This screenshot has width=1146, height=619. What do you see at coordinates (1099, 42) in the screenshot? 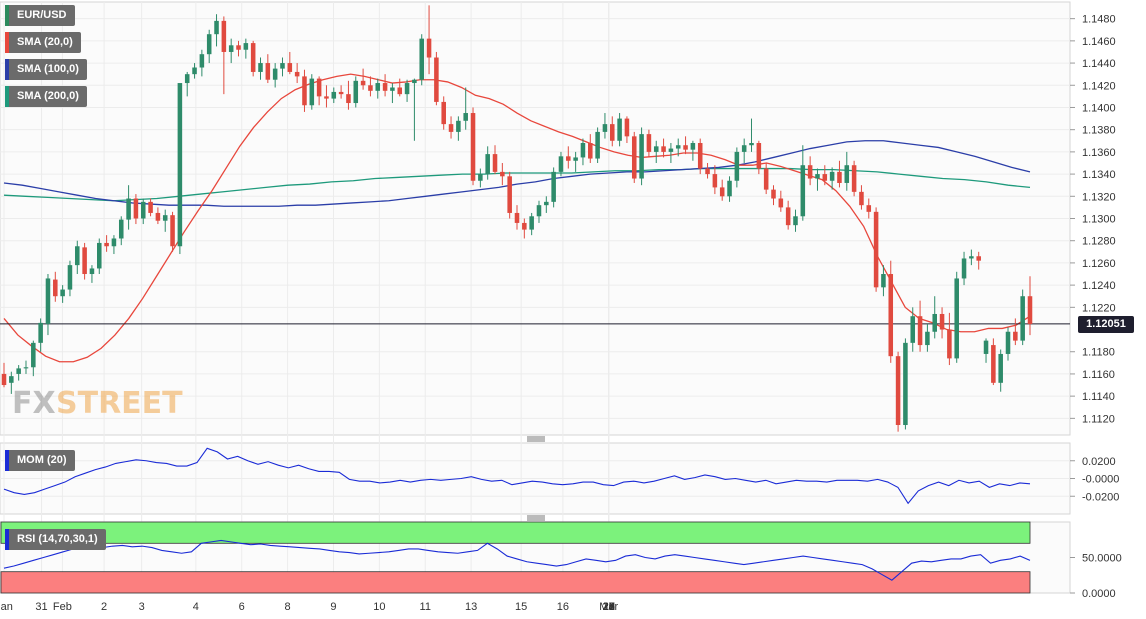
I see `price-tick-label: 1.1460` at bounding box center [1099, 42].